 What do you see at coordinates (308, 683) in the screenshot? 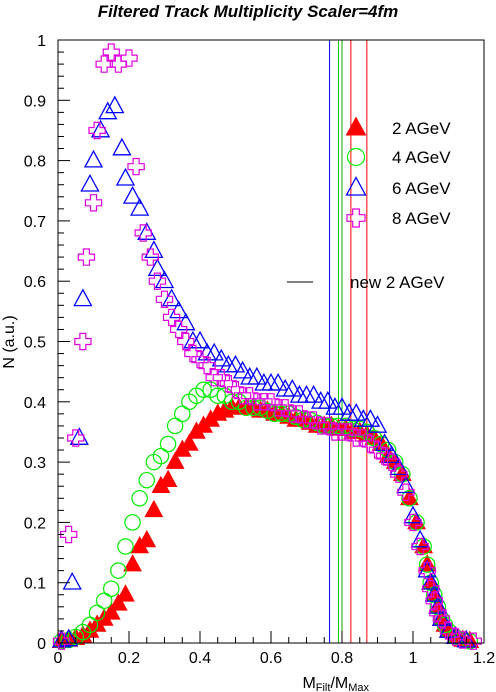
I see `x-axis-label-main: M` at bounding box center [308, 683].